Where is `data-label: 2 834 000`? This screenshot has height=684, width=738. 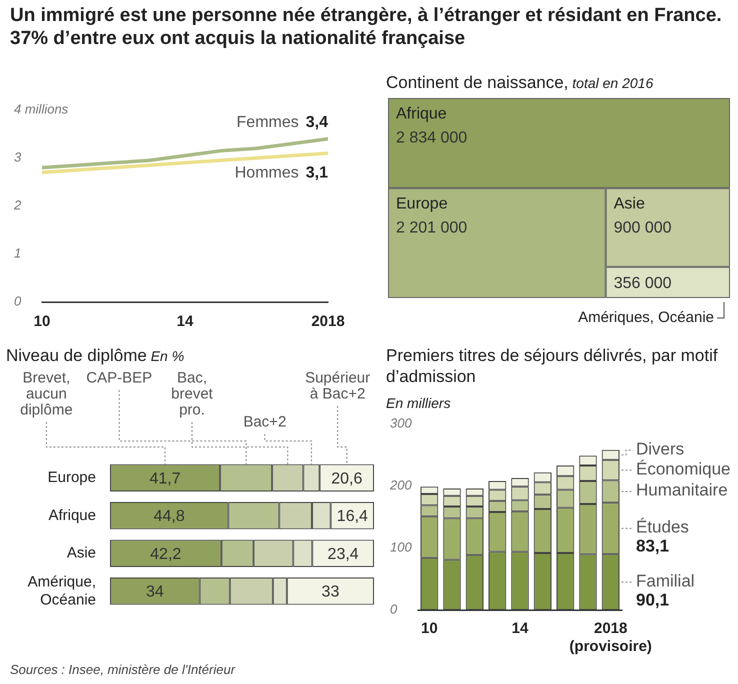
data-label: 2 834 000 is located at coordinates (432, 137).